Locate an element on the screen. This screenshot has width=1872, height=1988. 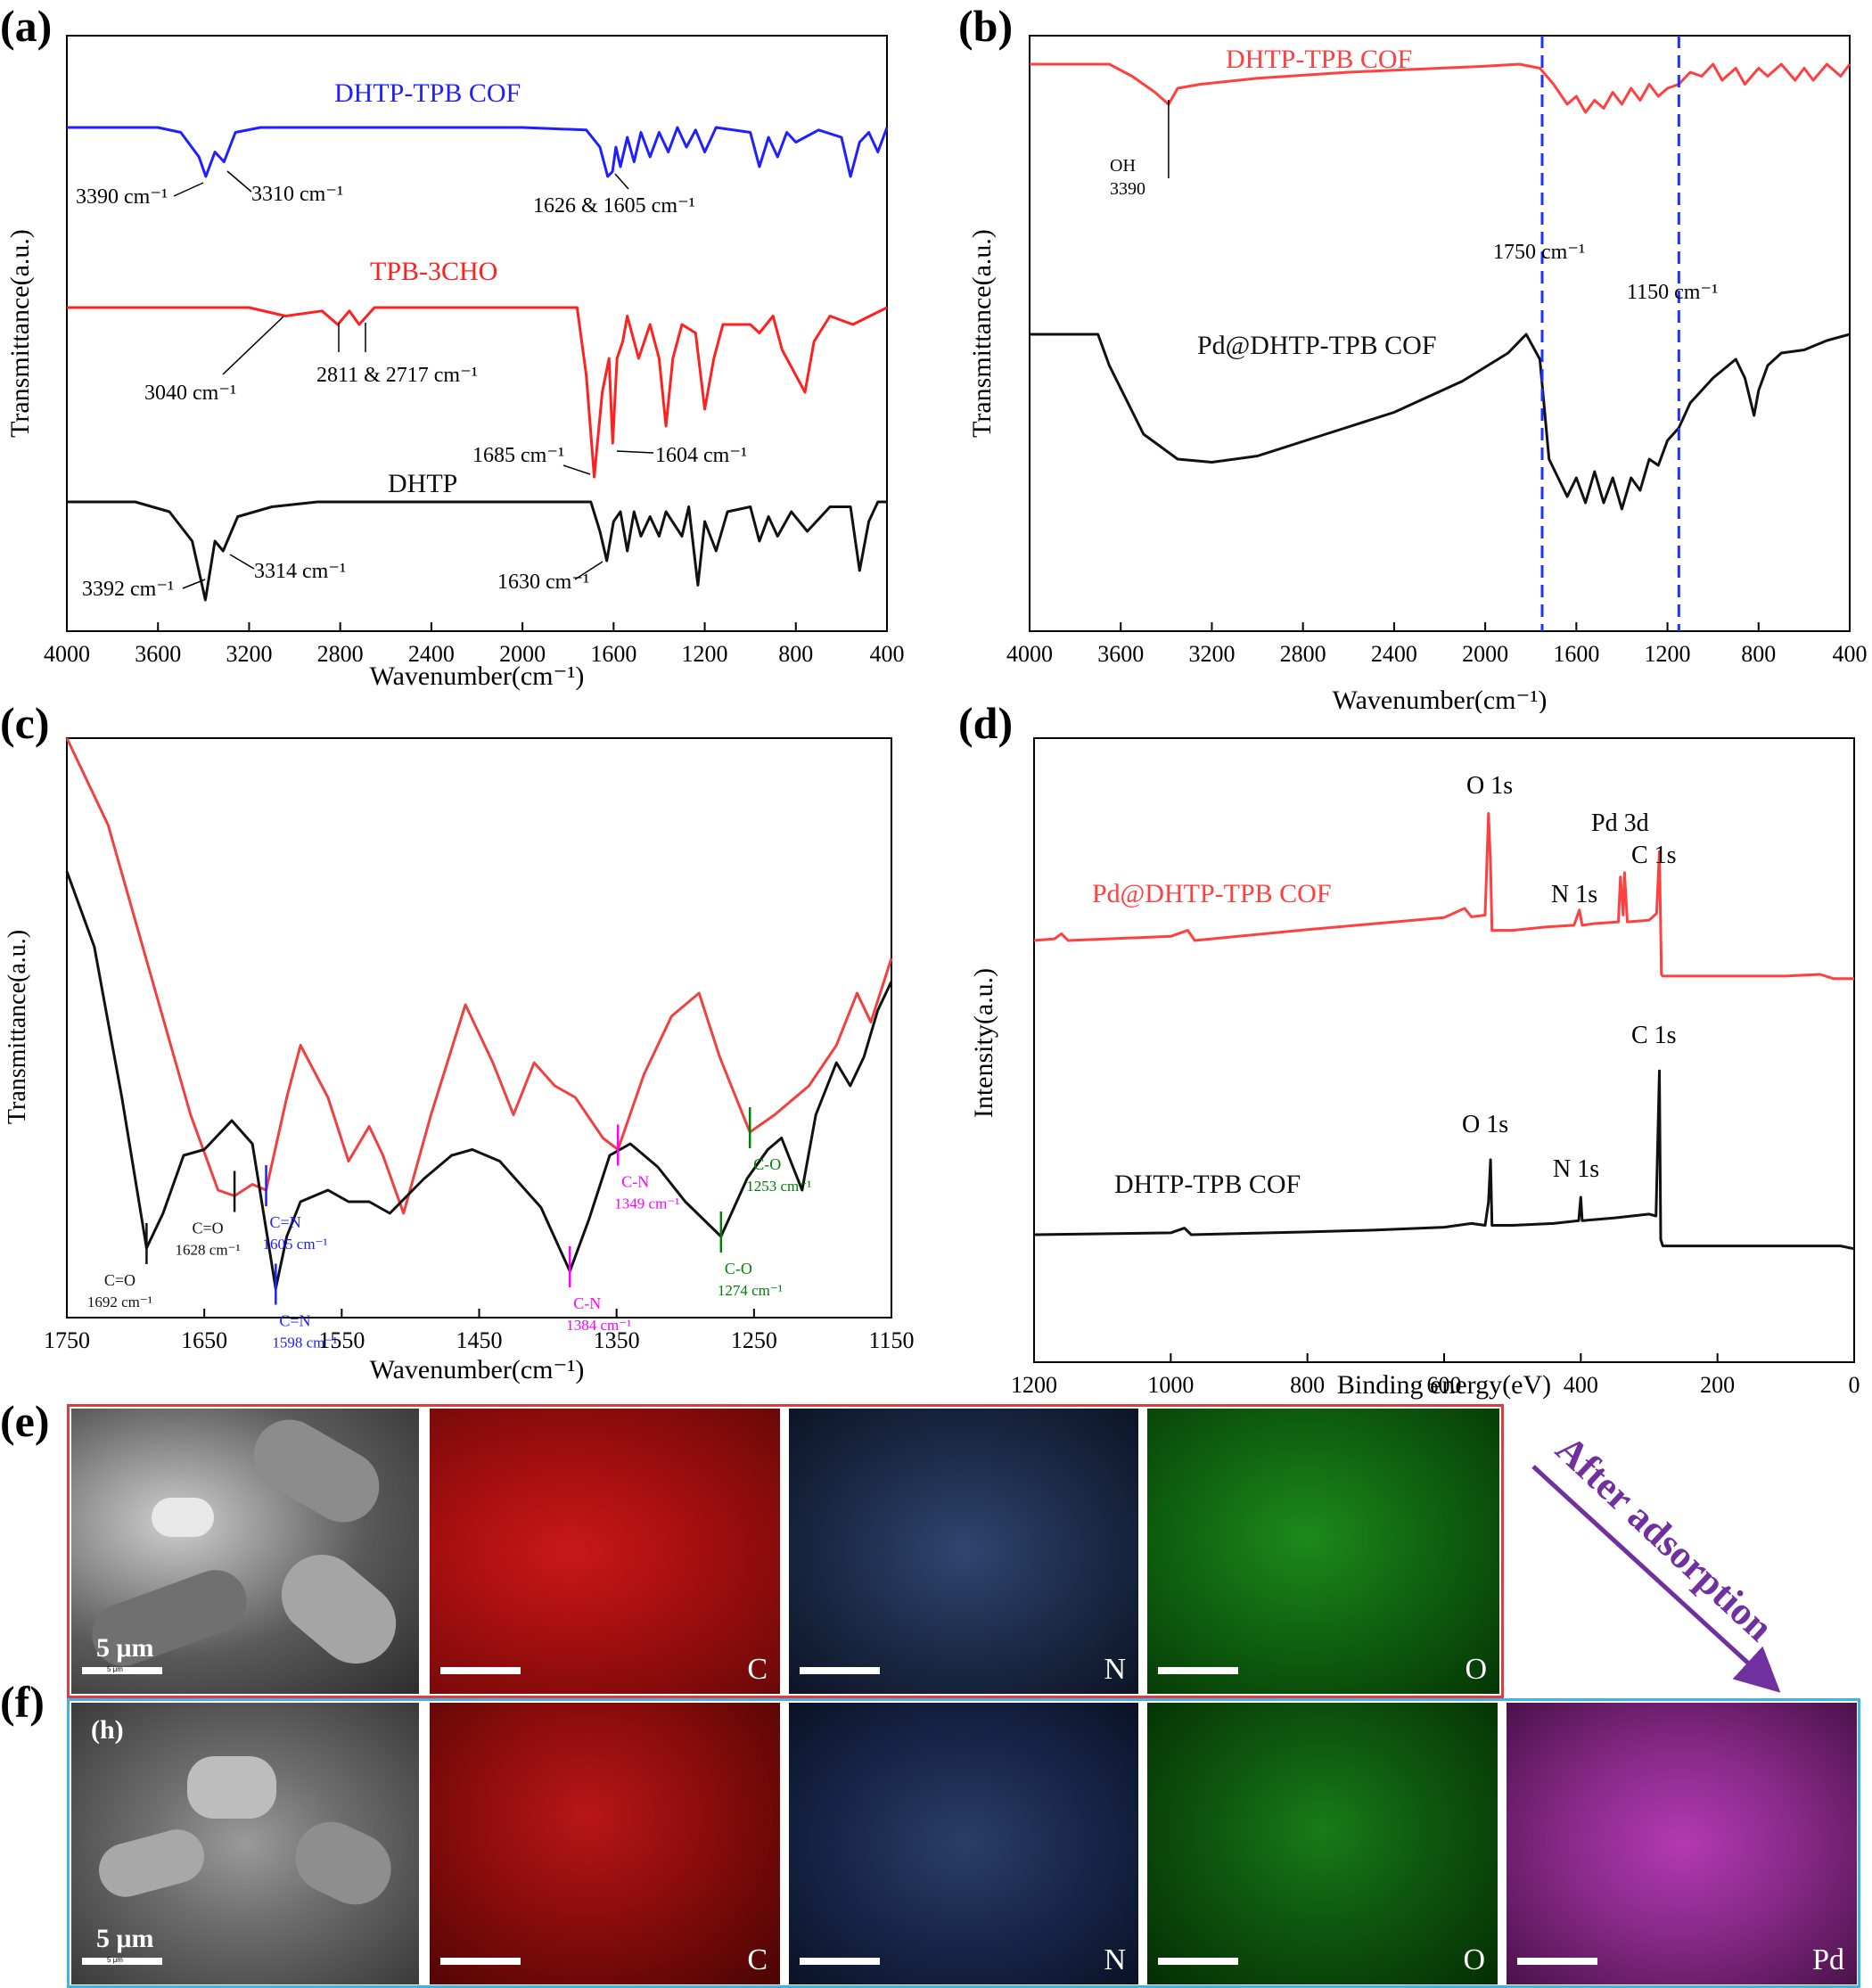
after-adsorption-arrow is located at coordinates (1656, 1579).